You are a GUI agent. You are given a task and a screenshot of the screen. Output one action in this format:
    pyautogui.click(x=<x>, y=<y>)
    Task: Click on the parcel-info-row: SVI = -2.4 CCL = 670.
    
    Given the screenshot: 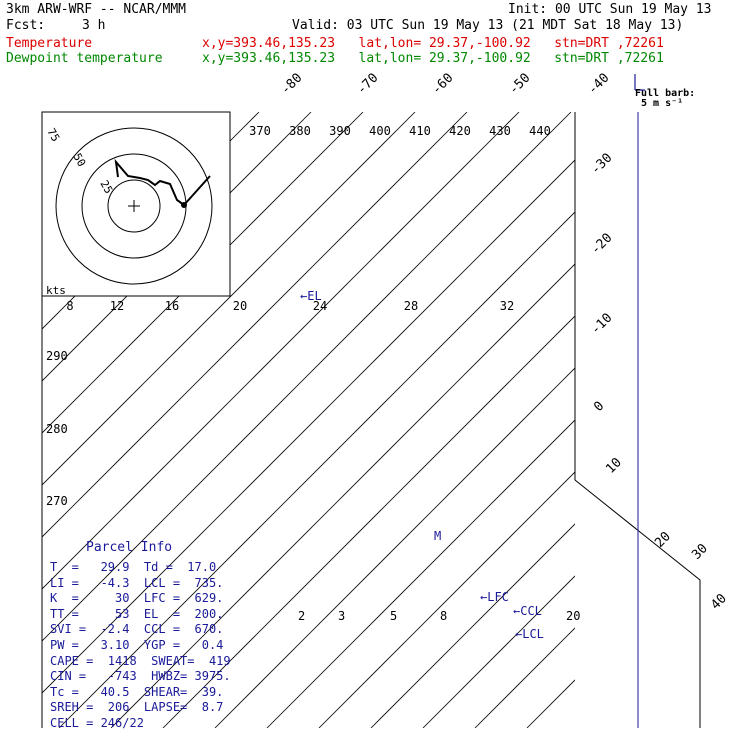 What is the action you would take?
    pyautogui.click(x=137, y=629)
    